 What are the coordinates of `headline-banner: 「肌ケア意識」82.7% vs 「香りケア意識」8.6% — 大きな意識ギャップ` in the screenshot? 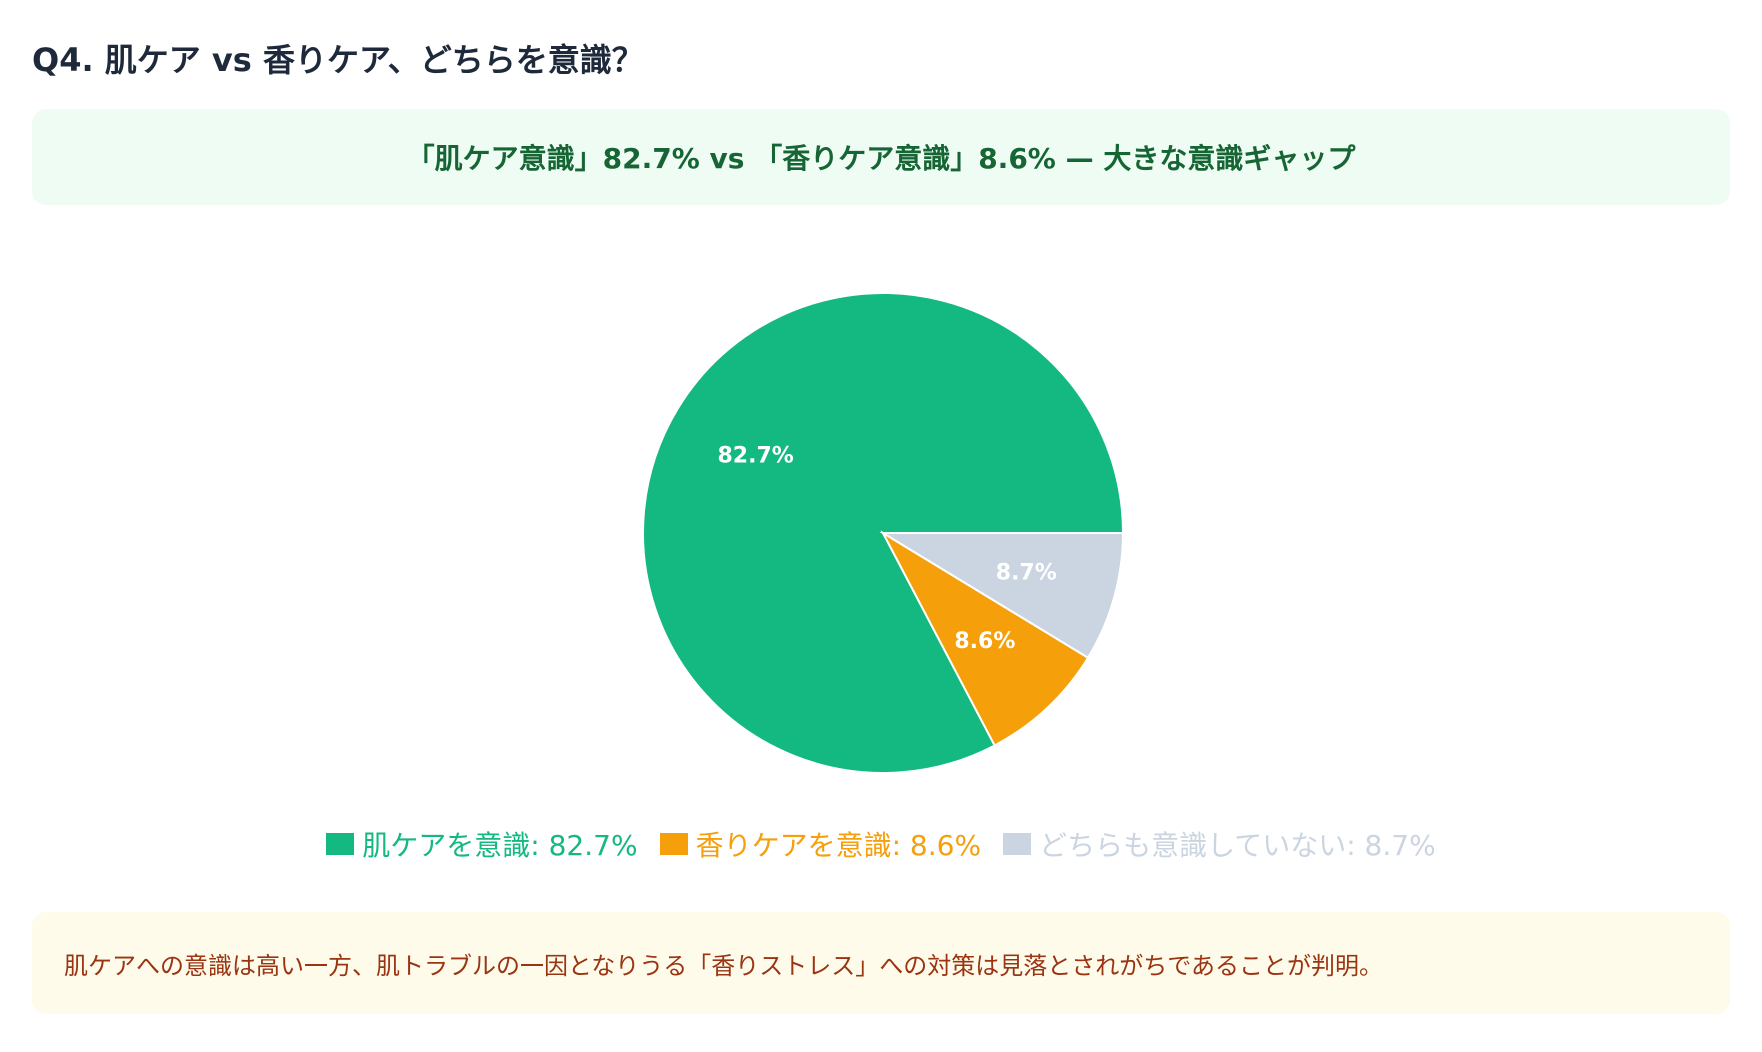 It's located at (881, 157).